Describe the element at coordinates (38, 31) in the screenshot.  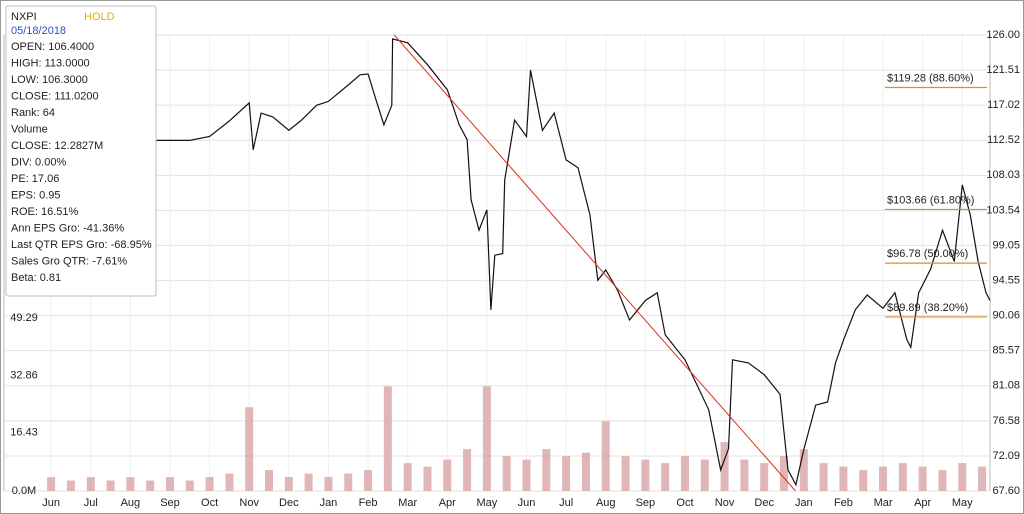
I see `date: 05/18/2018` at that location.